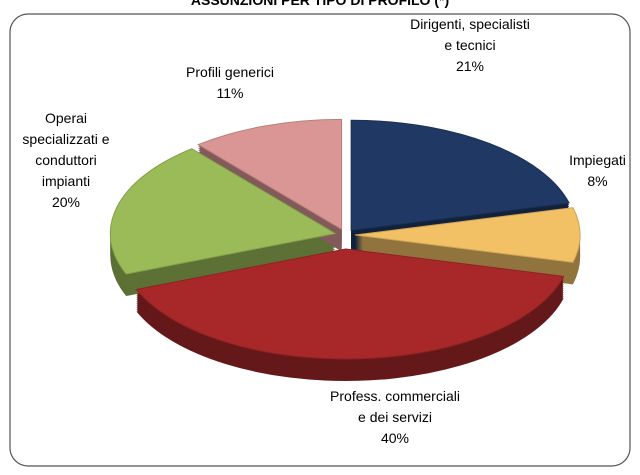 This screenshot has height=475, width=640. I want to click on slice-label: Profili generici 11%, so click(230, 83).